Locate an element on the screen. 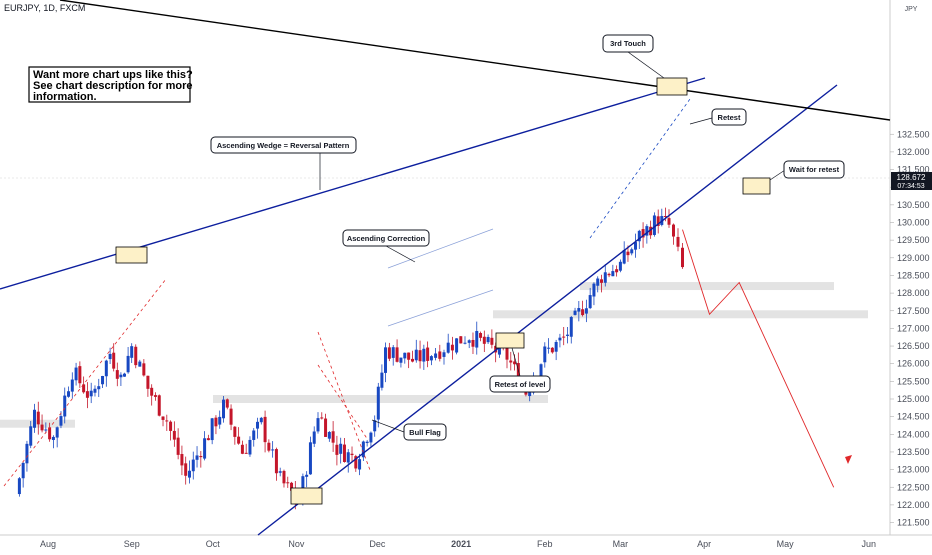  callout-third-touch: 3rd Touch is located at coordinates (628, 43).